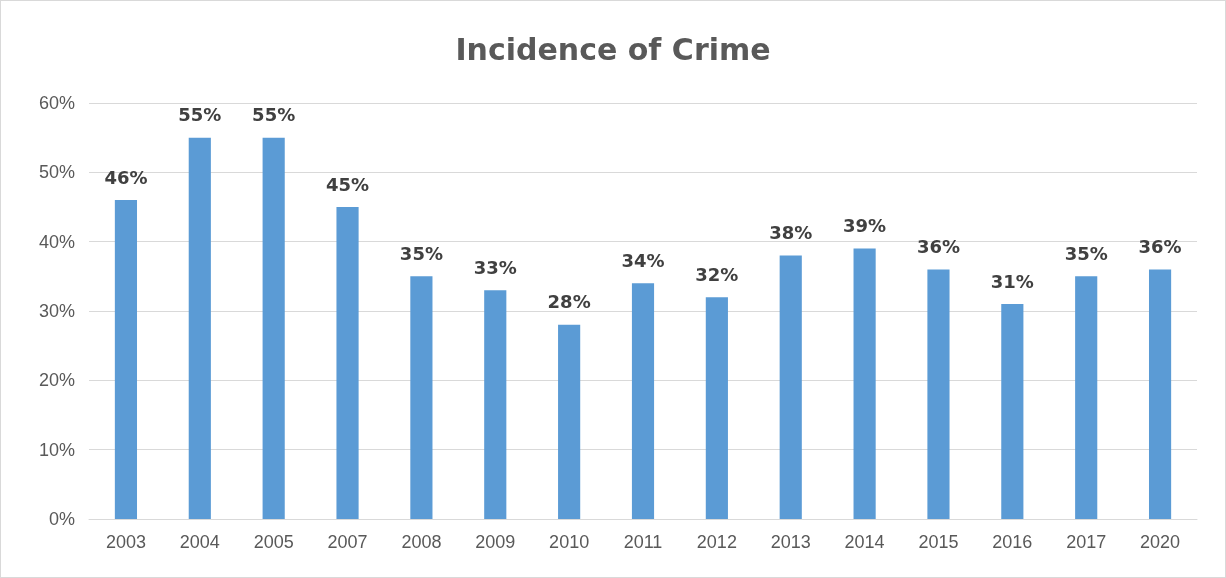  What do you see at coordinates (569, 302) in the screenshot?
I see `data-label: 28%` at bounding box center [569, 302].